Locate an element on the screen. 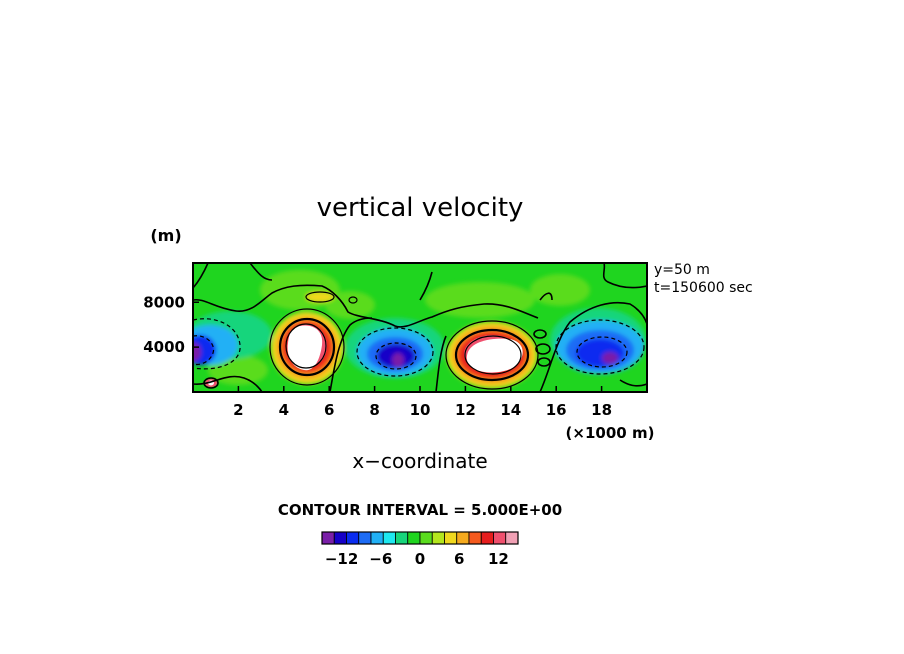 The width and height of the screenshot is (904, 654). downdraft-right-core is located at coordinates (600, 353).